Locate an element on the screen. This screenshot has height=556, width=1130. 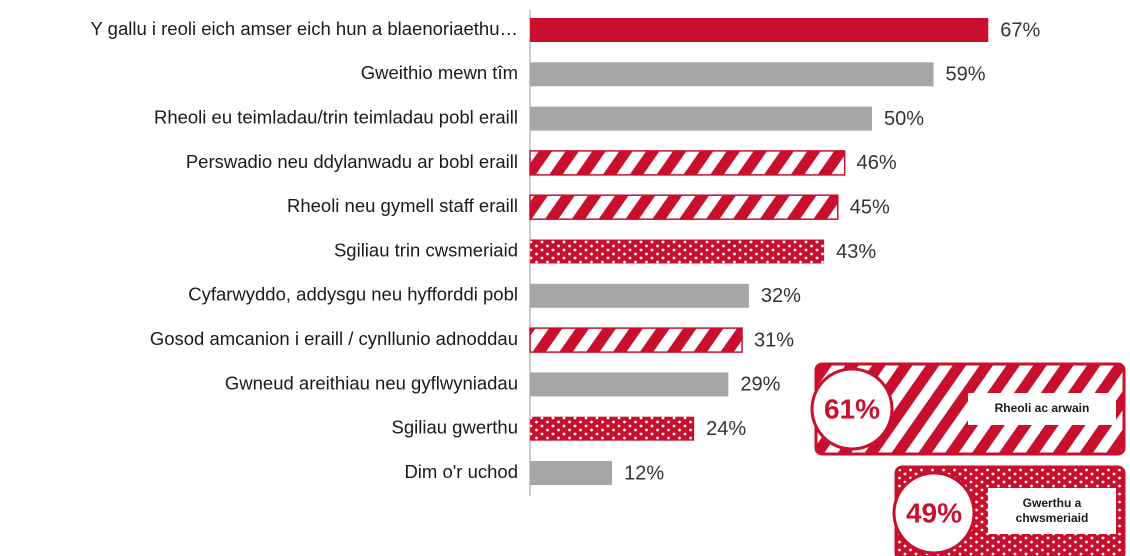
value-label: 24% is located at coordinates (726, 429).